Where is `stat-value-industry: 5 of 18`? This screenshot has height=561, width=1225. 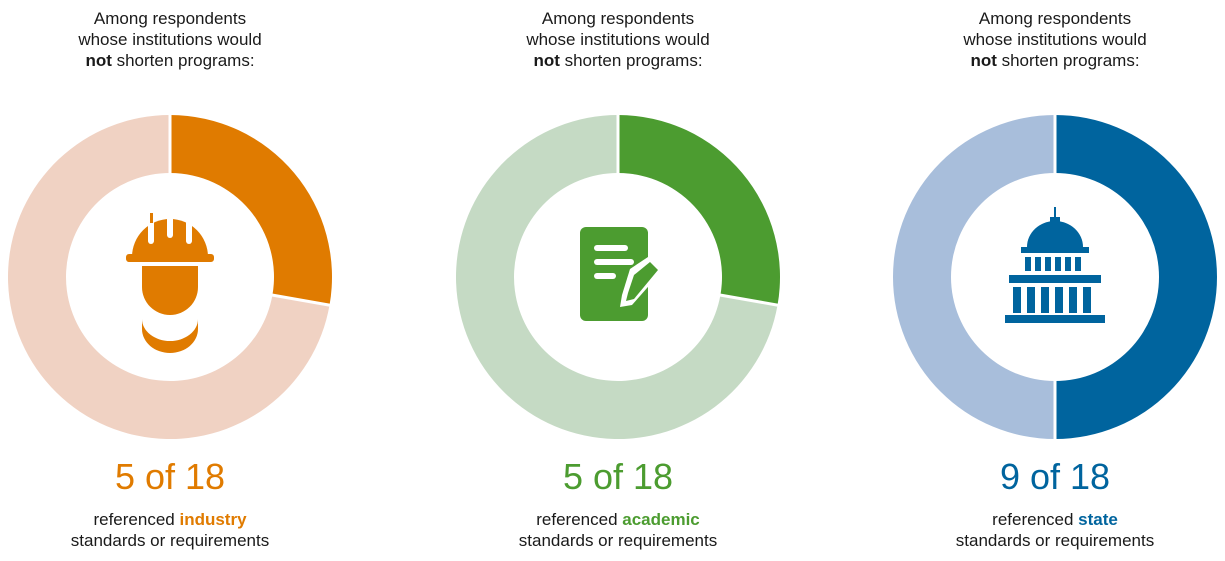
stat-value-industry: 5 of 18 is located at coordinates (170, 476).